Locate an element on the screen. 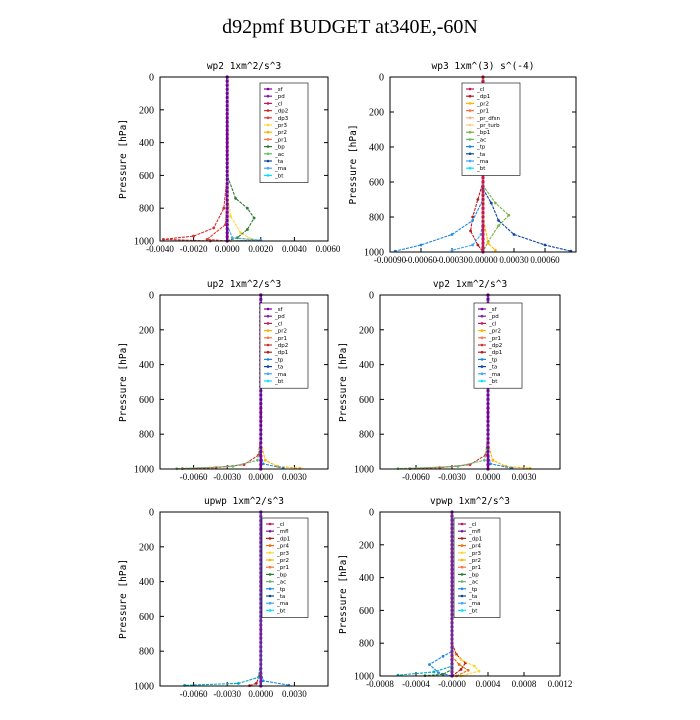  legend-entry: _sf is located at coordinates (493, 310).